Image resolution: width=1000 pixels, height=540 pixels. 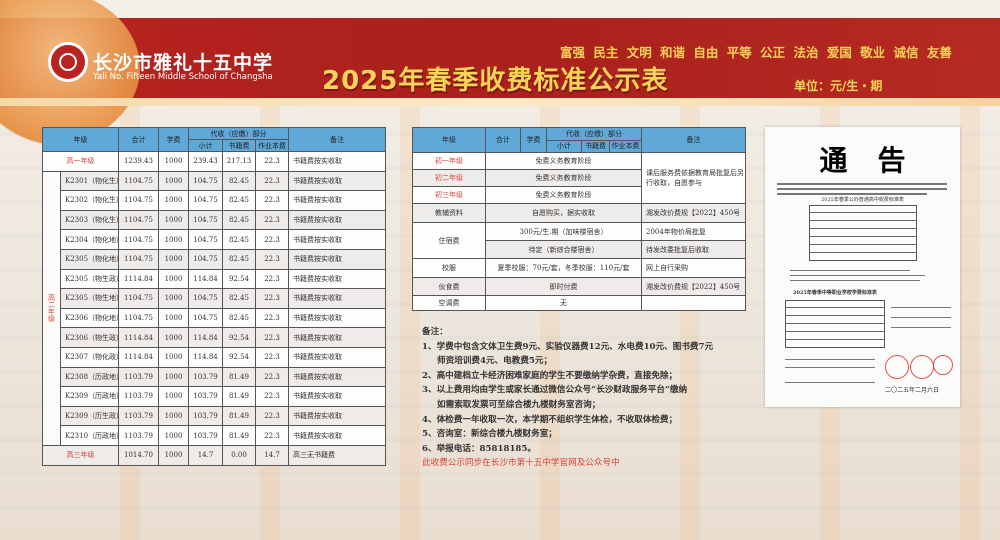 I want to click on class-cell: K2305（物生地）, so click(x=89, y=298).